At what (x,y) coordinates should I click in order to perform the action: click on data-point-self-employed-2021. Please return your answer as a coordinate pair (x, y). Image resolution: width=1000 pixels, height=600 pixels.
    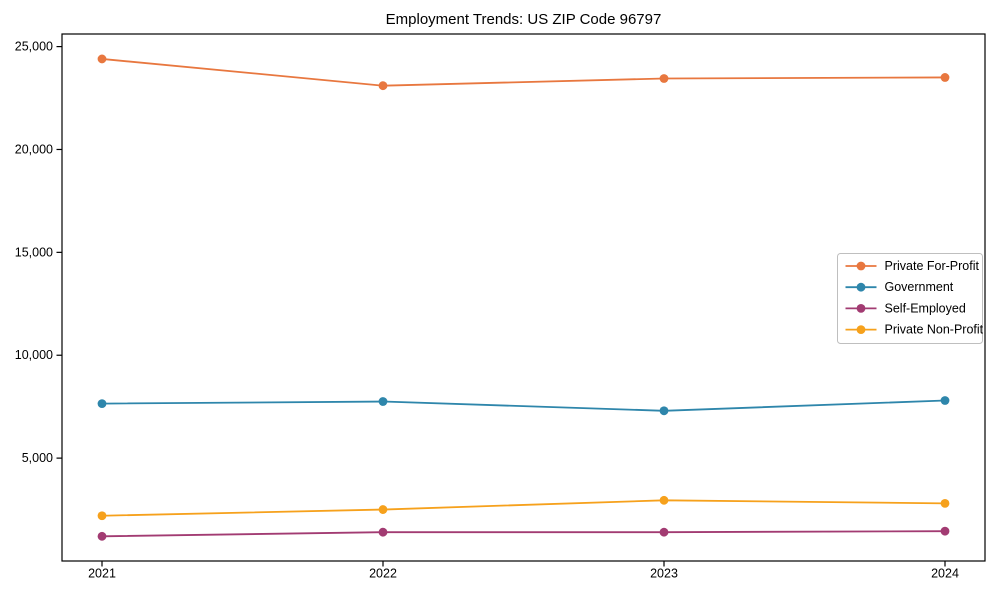
    Looking at the image, I should click on (102, 536).